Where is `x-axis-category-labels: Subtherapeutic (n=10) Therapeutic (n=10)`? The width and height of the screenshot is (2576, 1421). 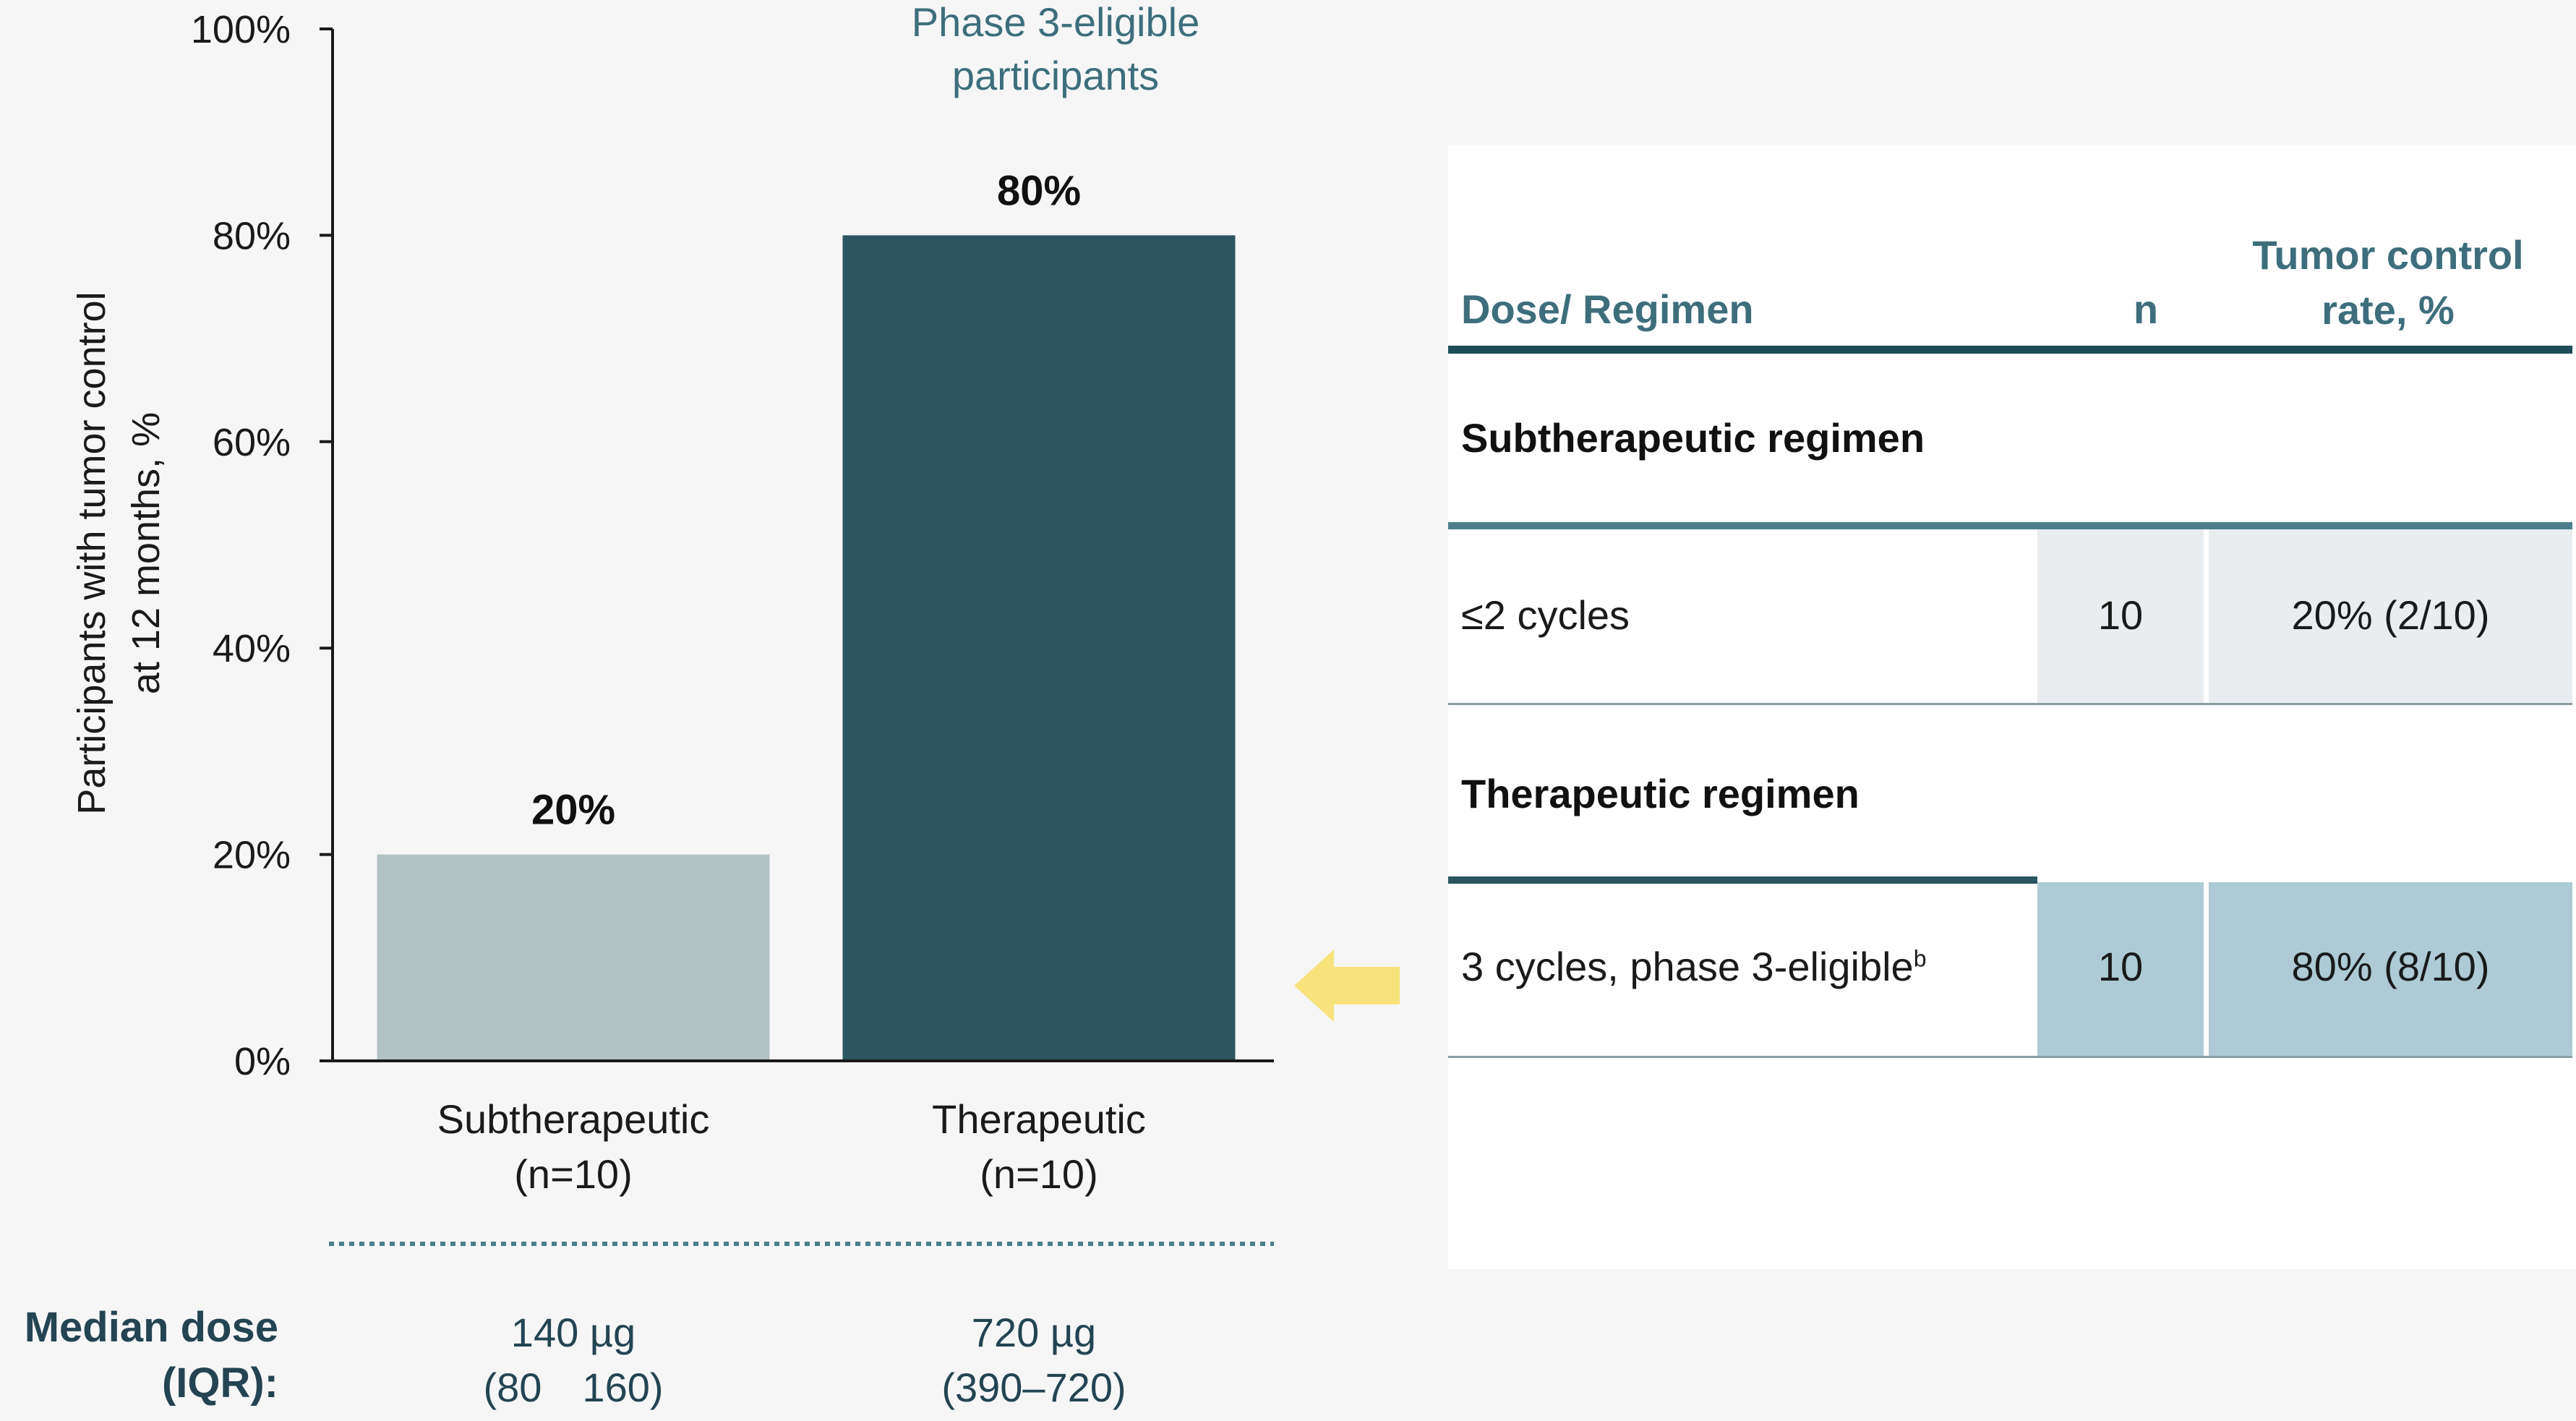 x-axis-category-labels: Subtherapeutic (n=10) Therapeutic (n=10) is located at coordinates (792, 1146).